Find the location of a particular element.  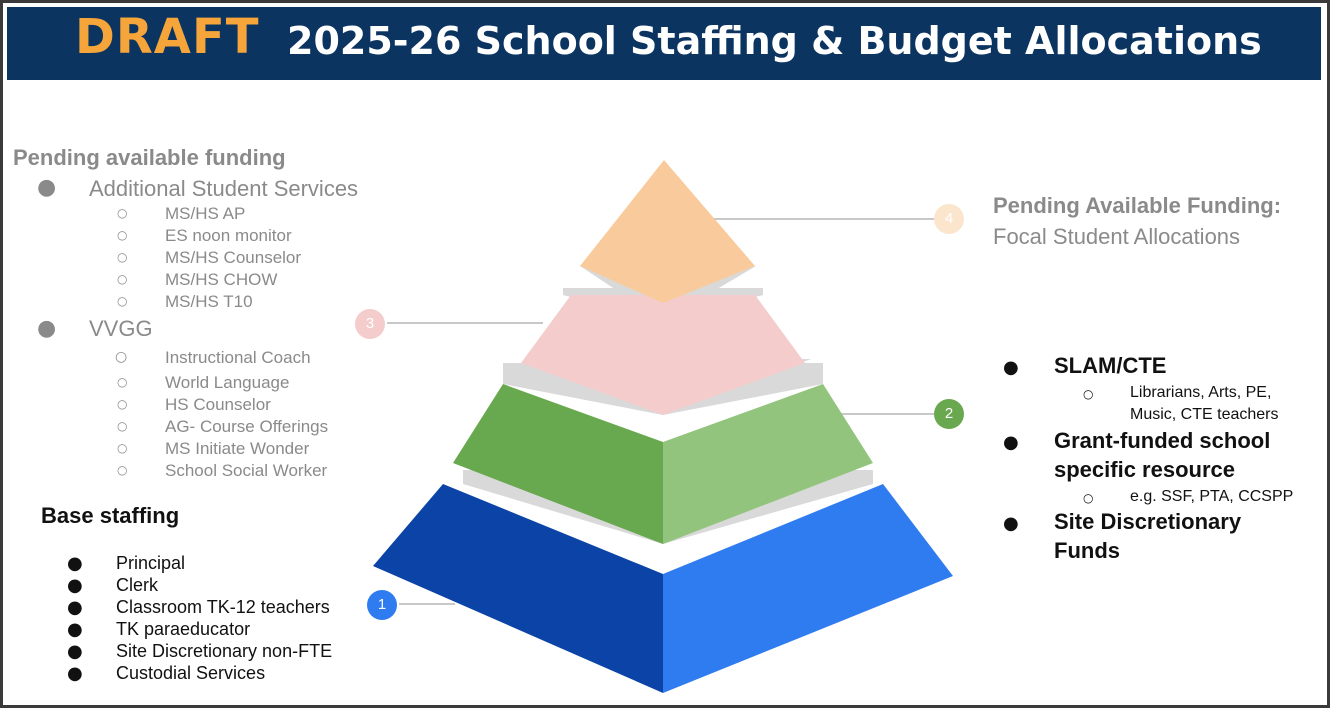

list-item: Principal is located at coordinates (151, 563).